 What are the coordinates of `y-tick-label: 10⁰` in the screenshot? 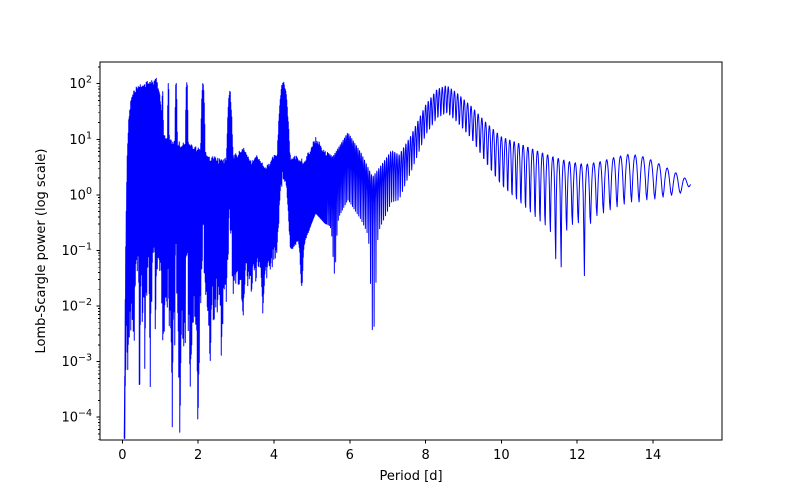 It's located at (80, 195).